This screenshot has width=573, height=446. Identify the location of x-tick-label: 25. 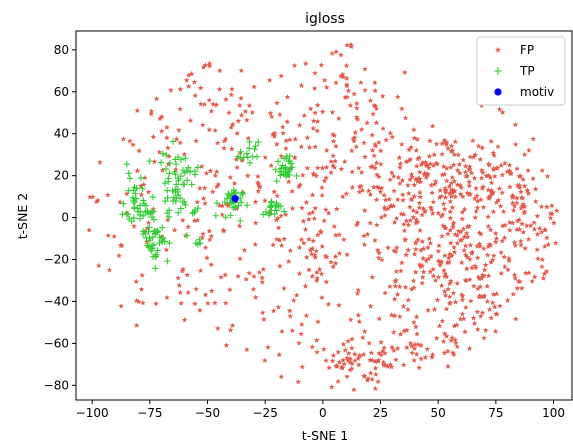
(380, 413).